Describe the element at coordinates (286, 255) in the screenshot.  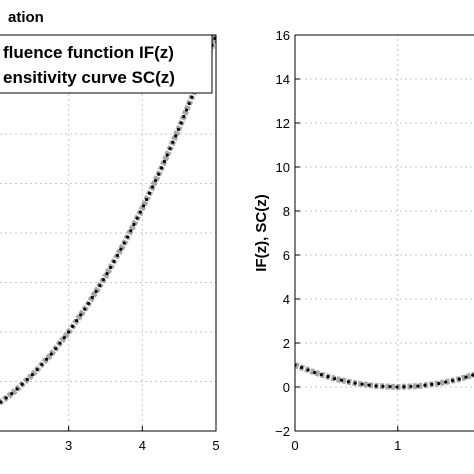
I see `right-y-tick-label: 6` at that location.